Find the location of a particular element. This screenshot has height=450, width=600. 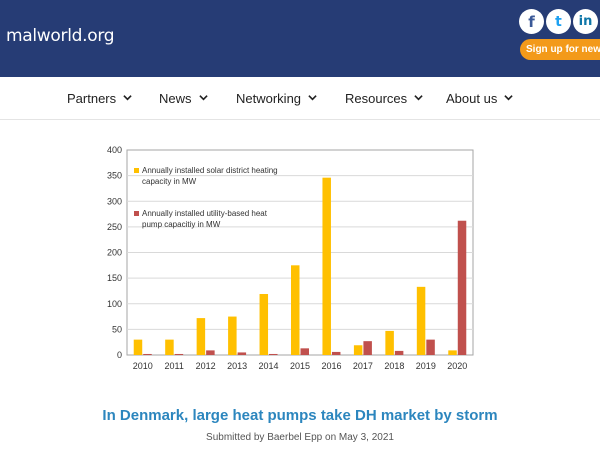

x-tick-label: 2019 is located at coordinates (426, 366).